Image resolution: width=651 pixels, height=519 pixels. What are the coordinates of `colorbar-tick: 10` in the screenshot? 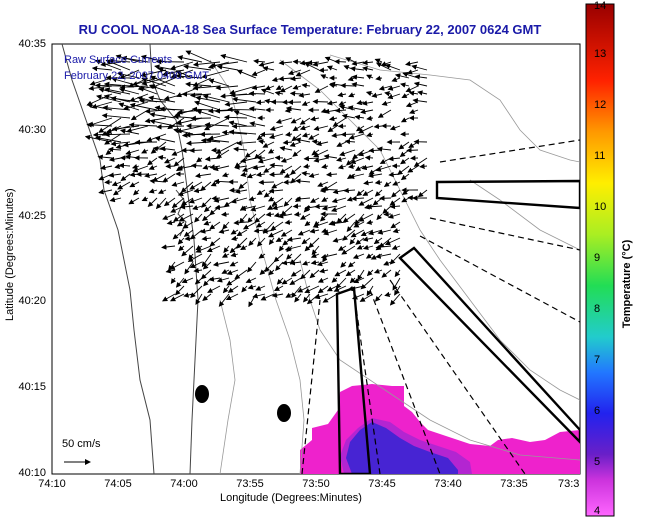 It's located at (600, 207).